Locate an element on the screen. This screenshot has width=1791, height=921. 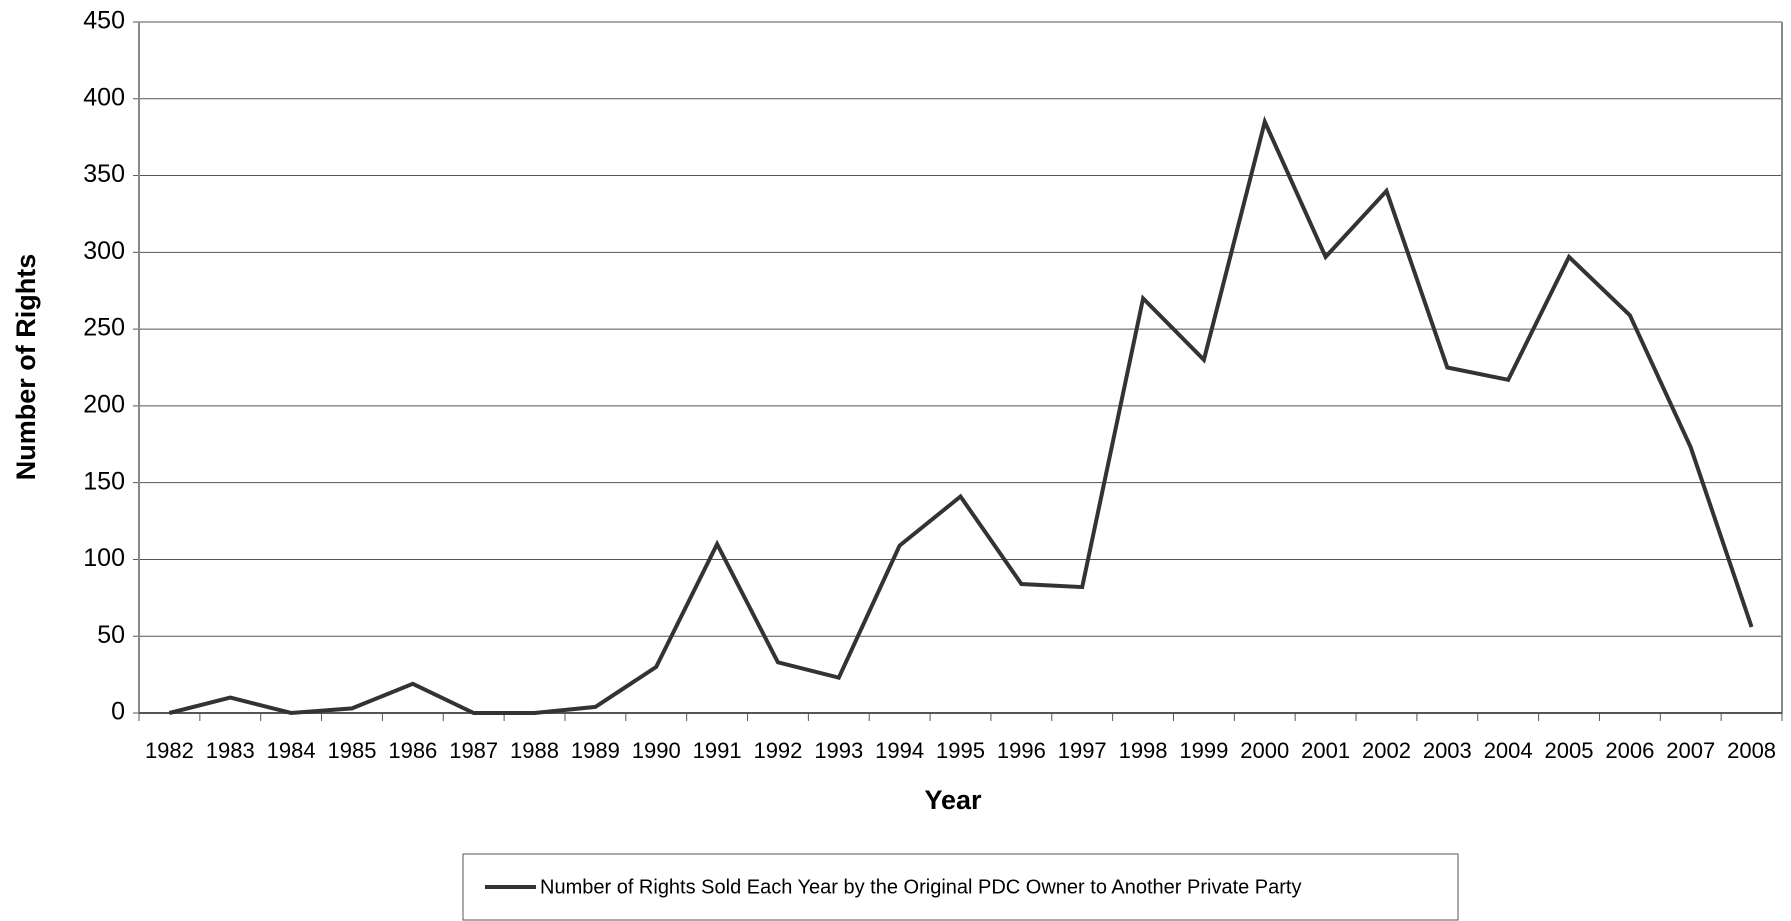
x-tick-label: 1998 is located at coordinates (1143, 750).